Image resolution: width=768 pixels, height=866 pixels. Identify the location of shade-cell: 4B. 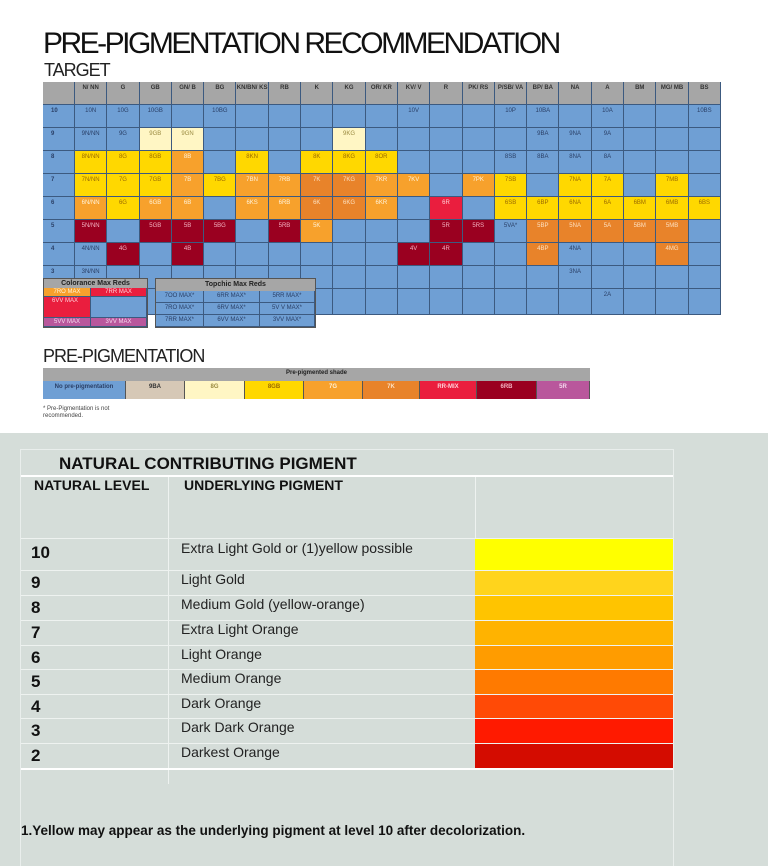
(188, 254).